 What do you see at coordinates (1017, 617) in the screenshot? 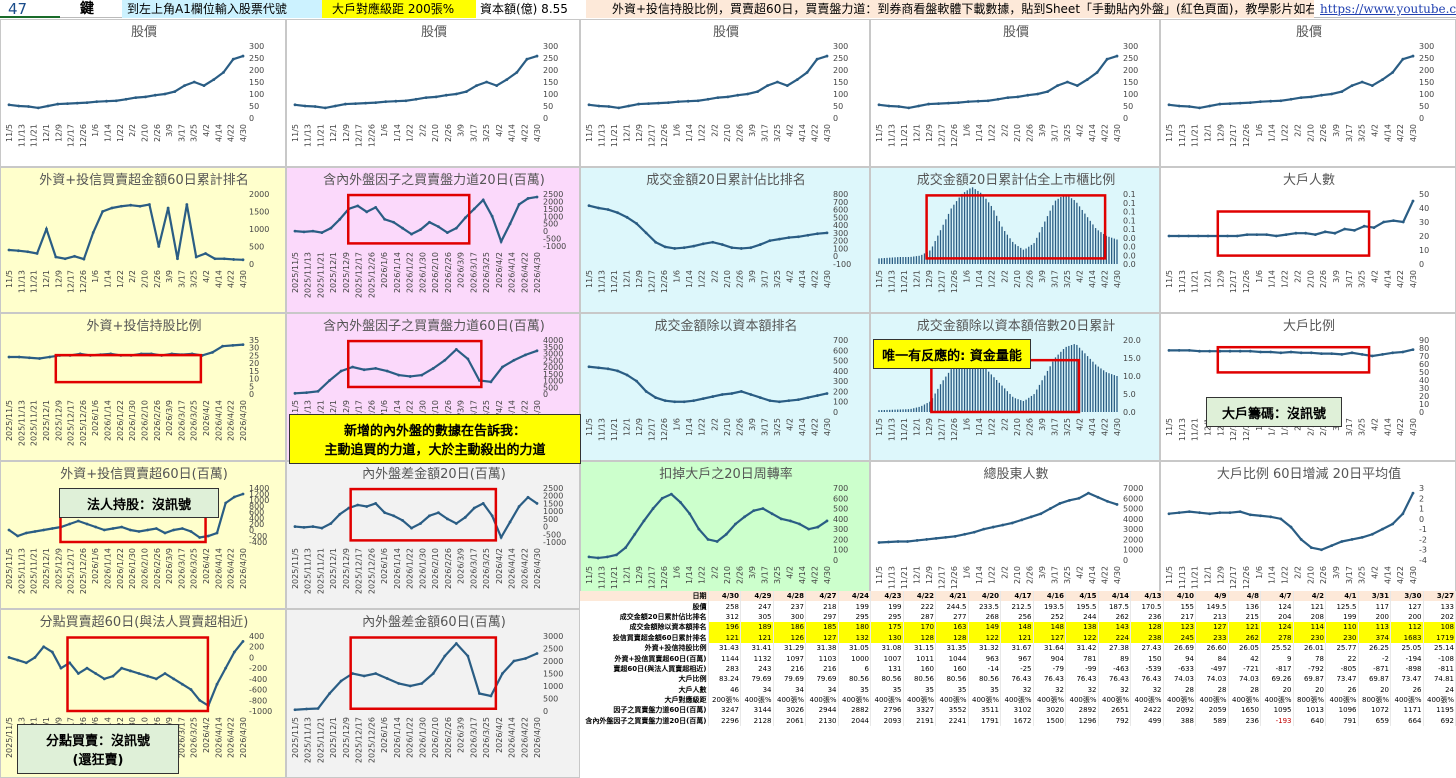
I see `table-cell: 256` at bounding box center [1017, 617].